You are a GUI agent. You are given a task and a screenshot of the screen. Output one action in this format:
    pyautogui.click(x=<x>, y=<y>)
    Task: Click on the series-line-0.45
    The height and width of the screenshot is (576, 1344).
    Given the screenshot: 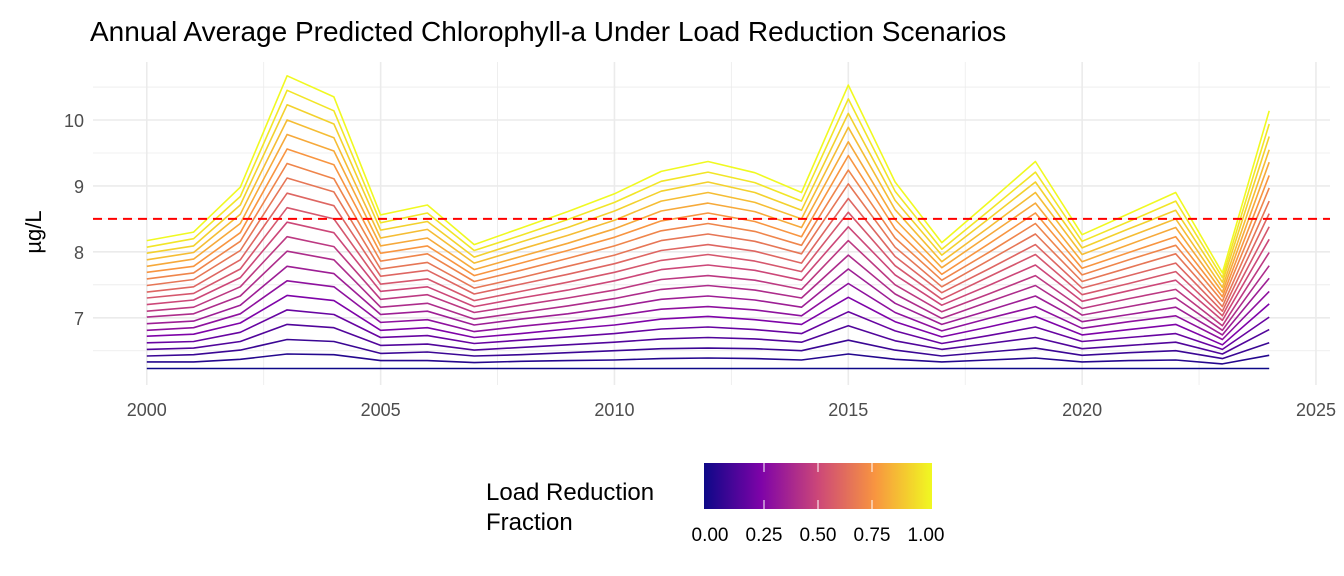 What is the action you would take?
    pyautogui.click(x=708, y=281)
    